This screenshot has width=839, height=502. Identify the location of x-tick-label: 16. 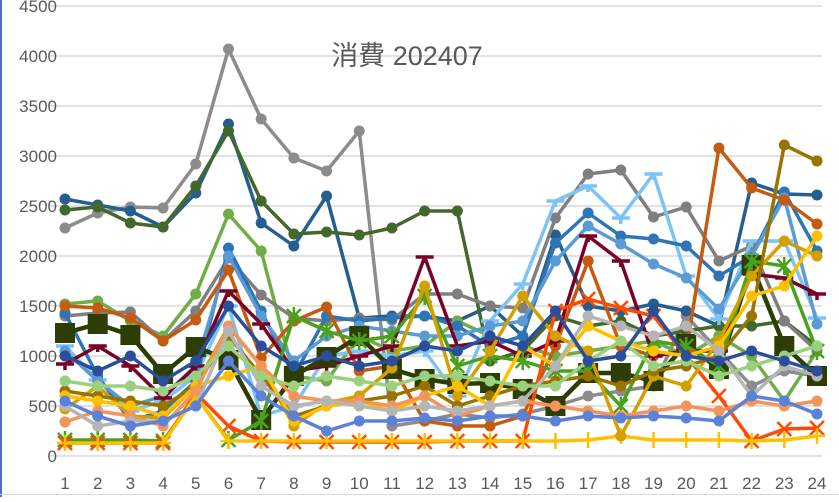
(555, 483).